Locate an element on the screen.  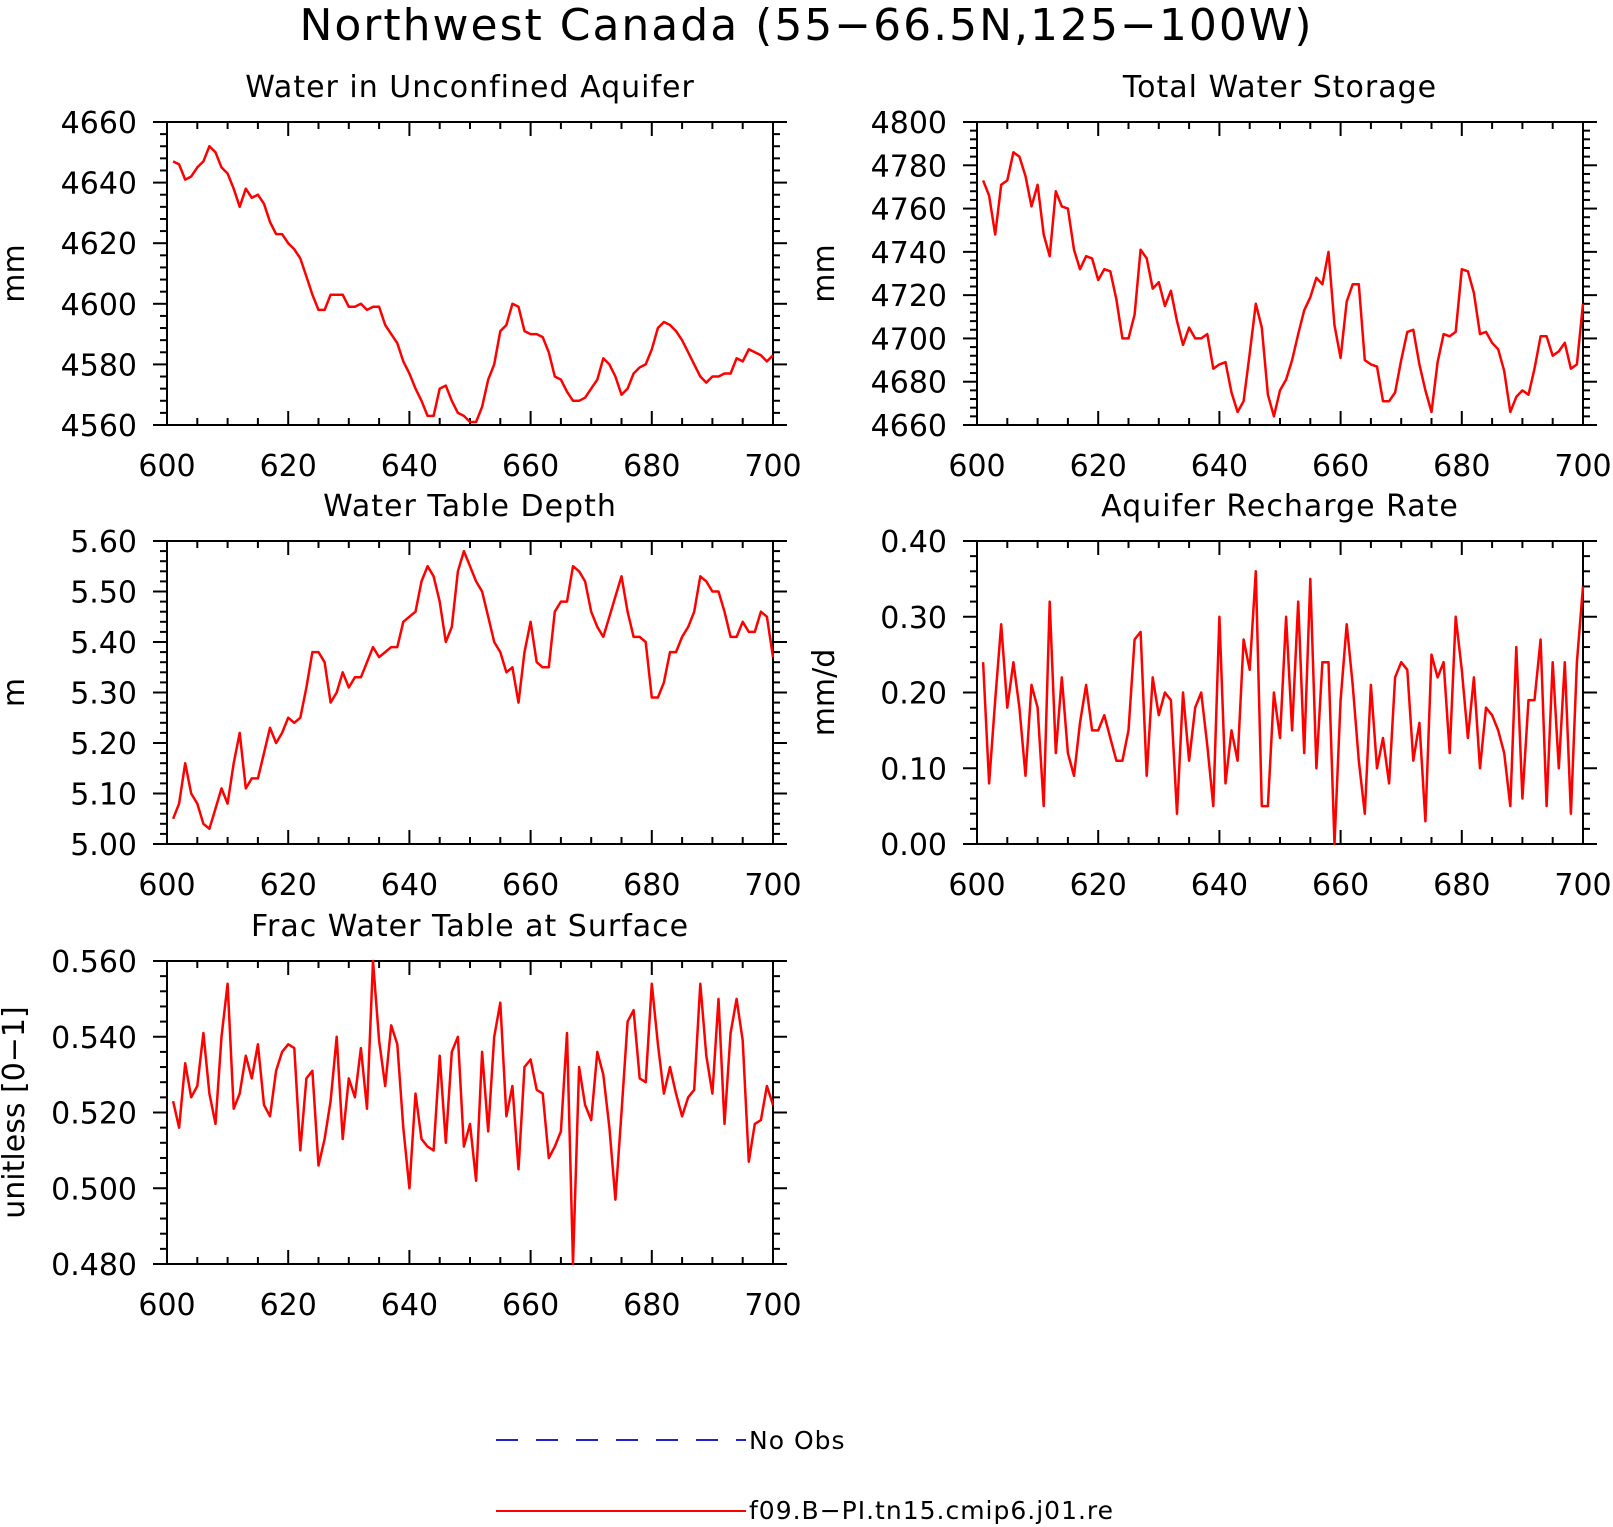
legend is located at coordinates (621, 1475).